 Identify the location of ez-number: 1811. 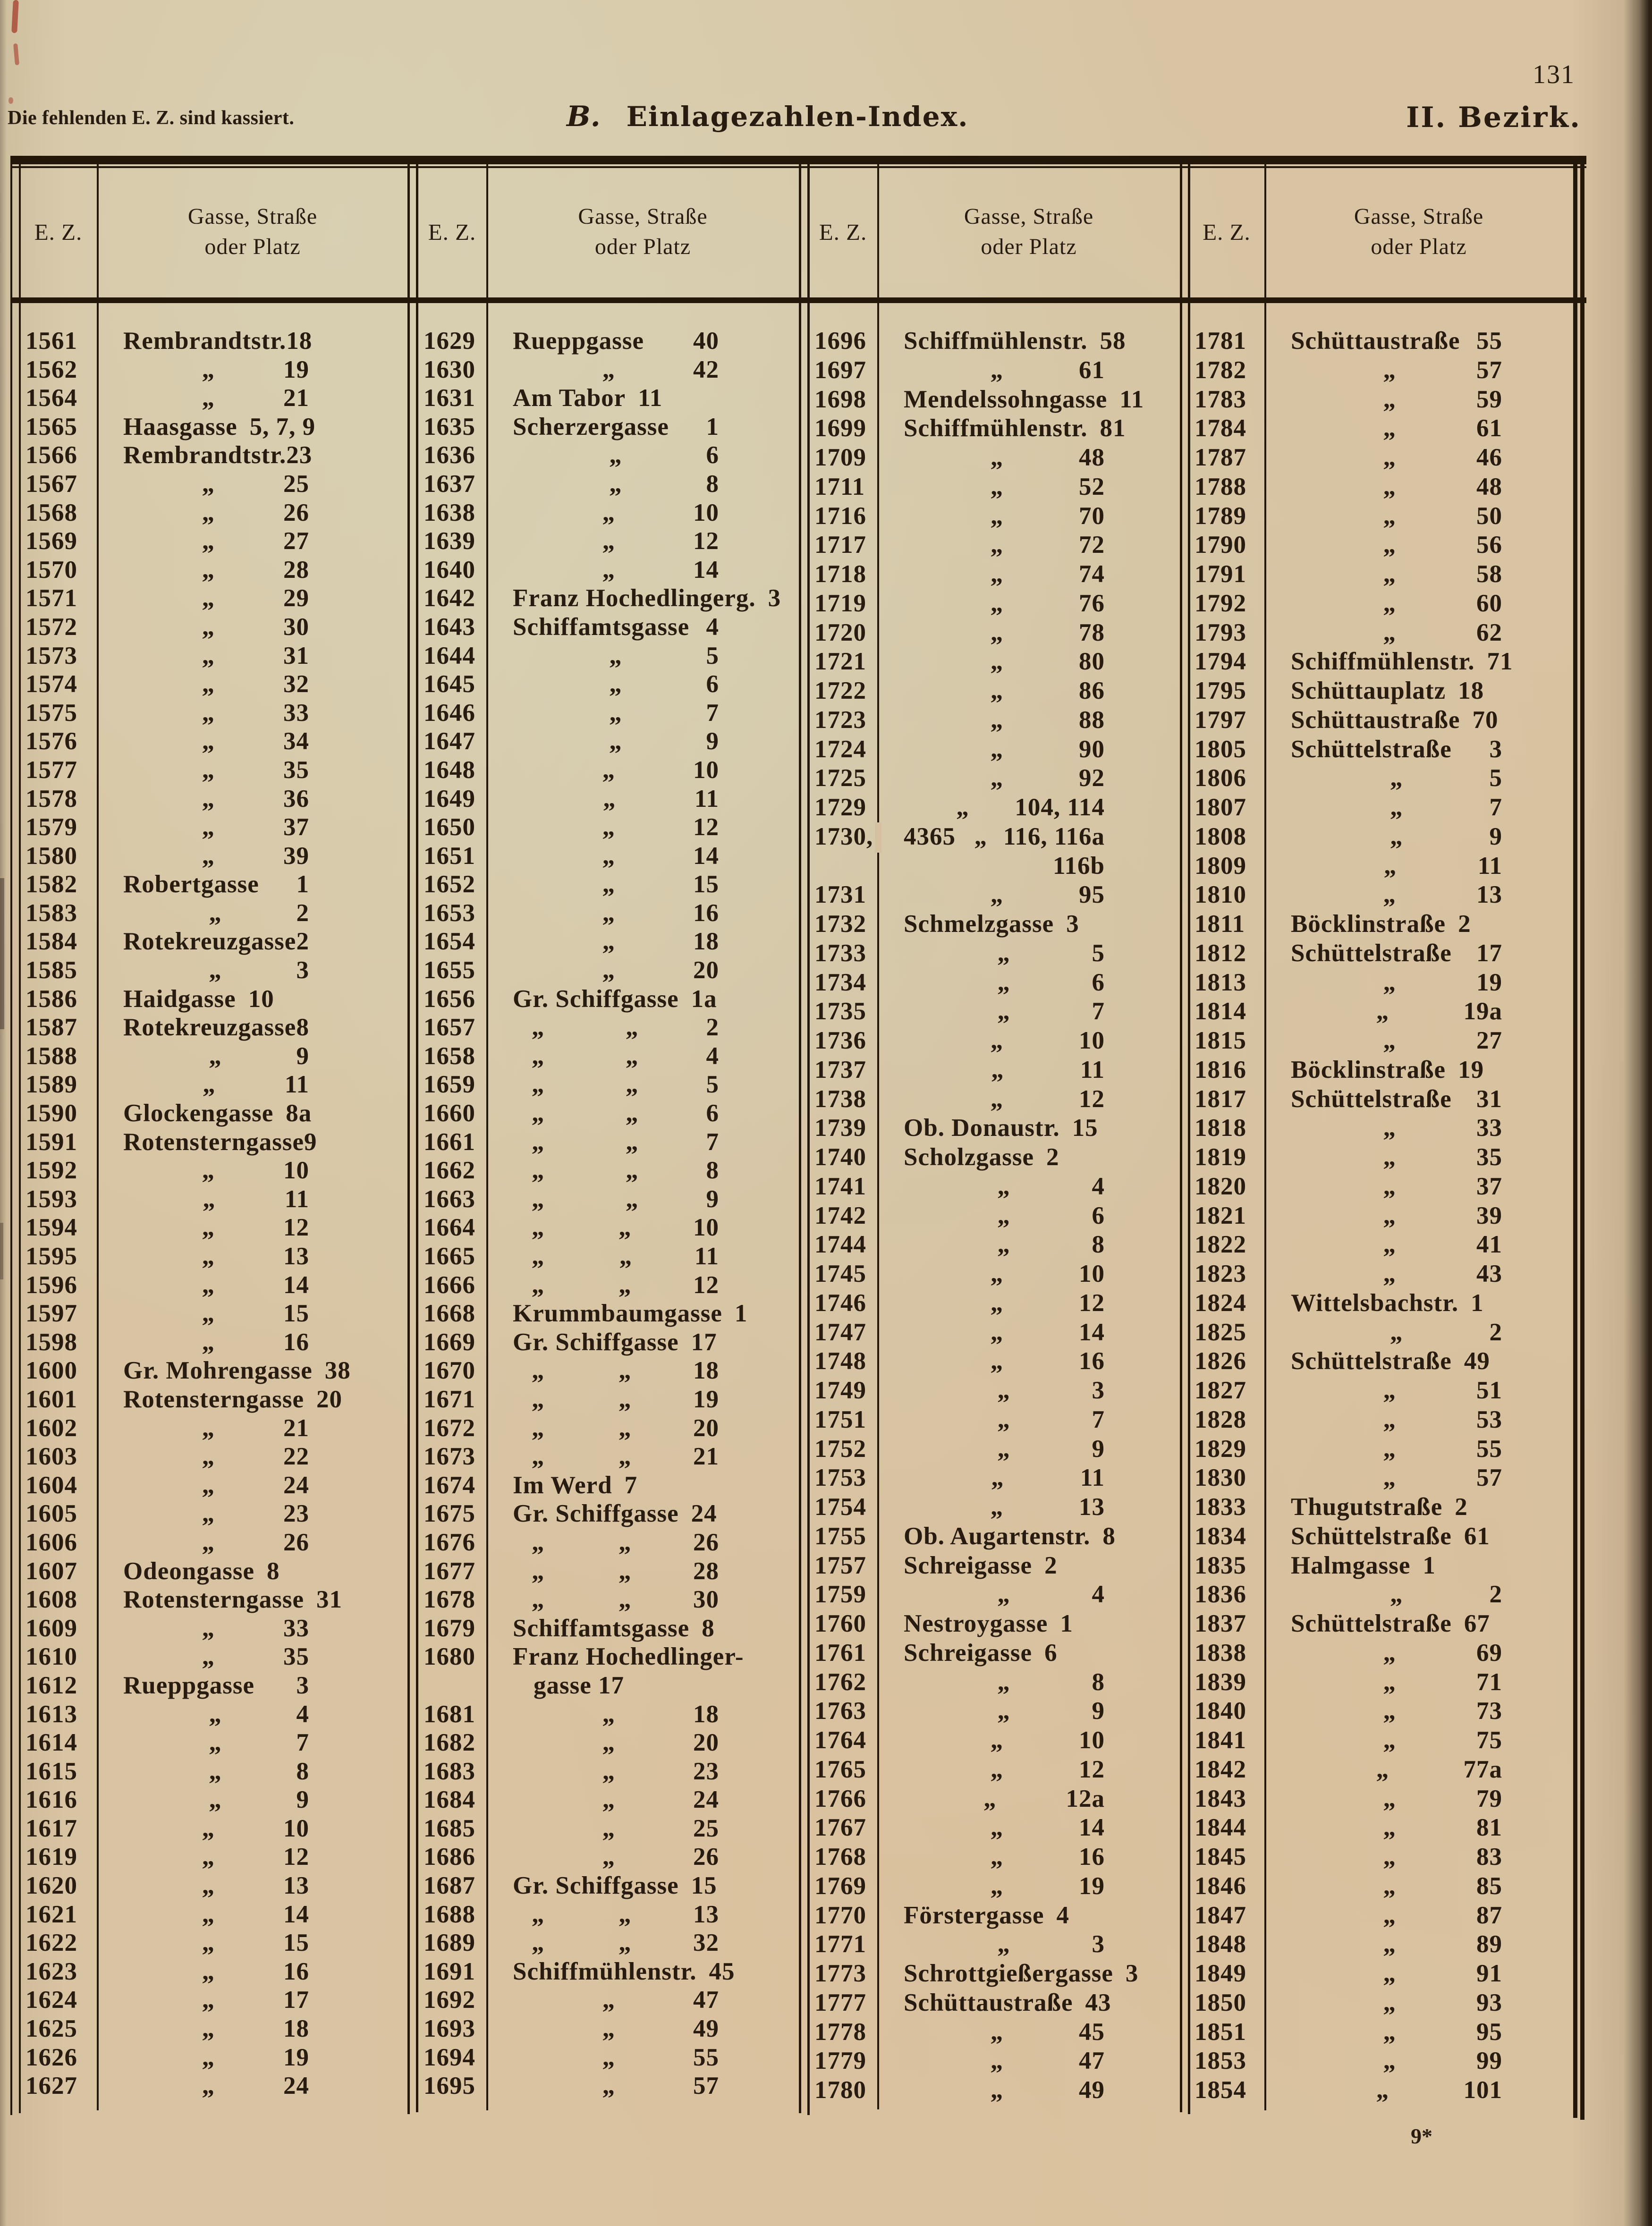
(1220, 924).